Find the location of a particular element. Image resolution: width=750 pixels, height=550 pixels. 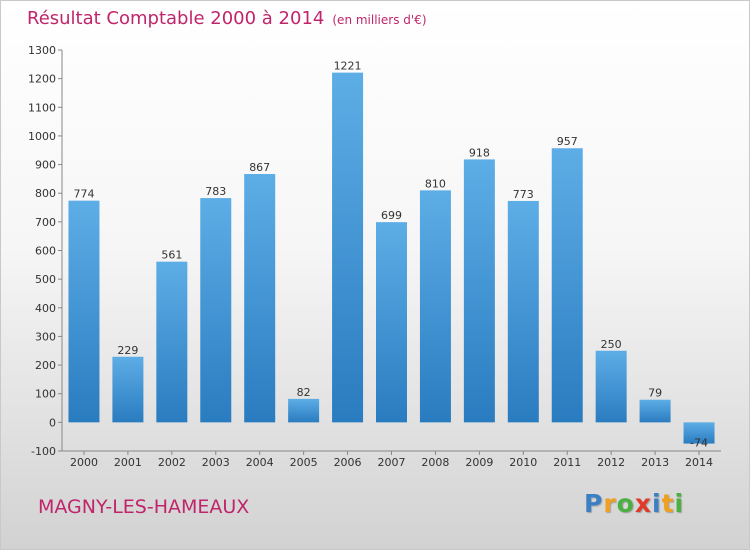

y-tick-label: 900 is located at coordinates (45, 165).